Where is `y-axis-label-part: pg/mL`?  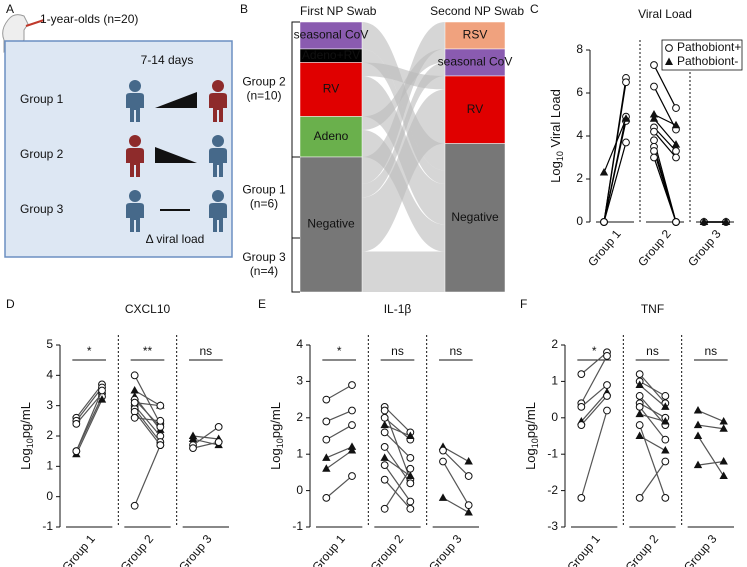
y-axis-label-part: pg/mL is located at coordinates (275, 420).